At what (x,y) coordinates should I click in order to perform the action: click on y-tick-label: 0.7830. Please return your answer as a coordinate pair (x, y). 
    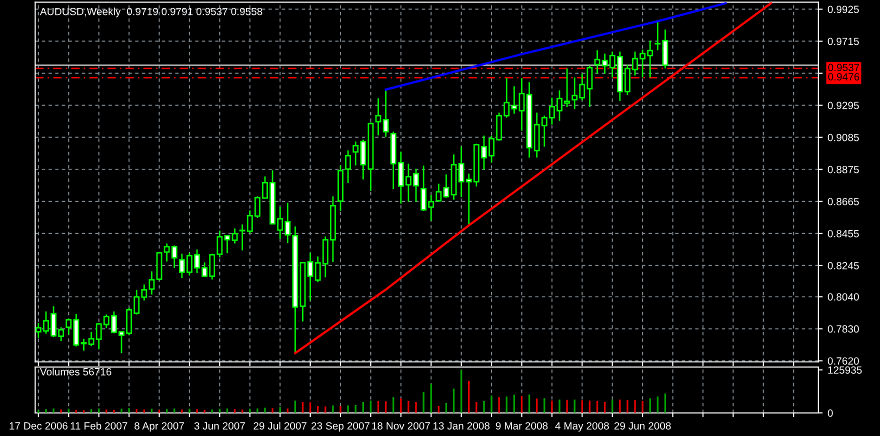
    Looking at the image, I should click on (843, 329).